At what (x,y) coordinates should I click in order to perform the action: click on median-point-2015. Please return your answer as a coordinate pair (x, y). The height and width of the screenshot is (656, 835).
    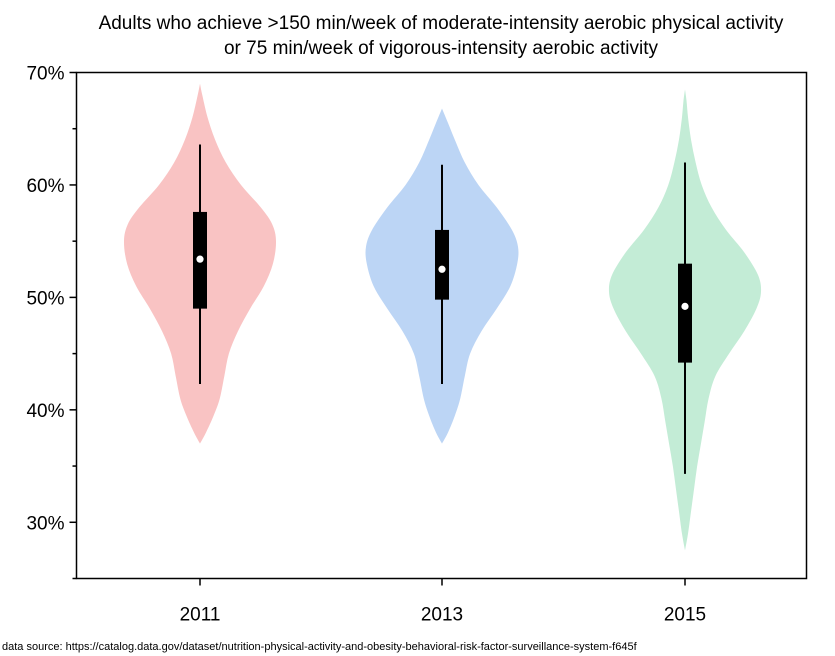
    Looking at the image, I should click on (685, 306).